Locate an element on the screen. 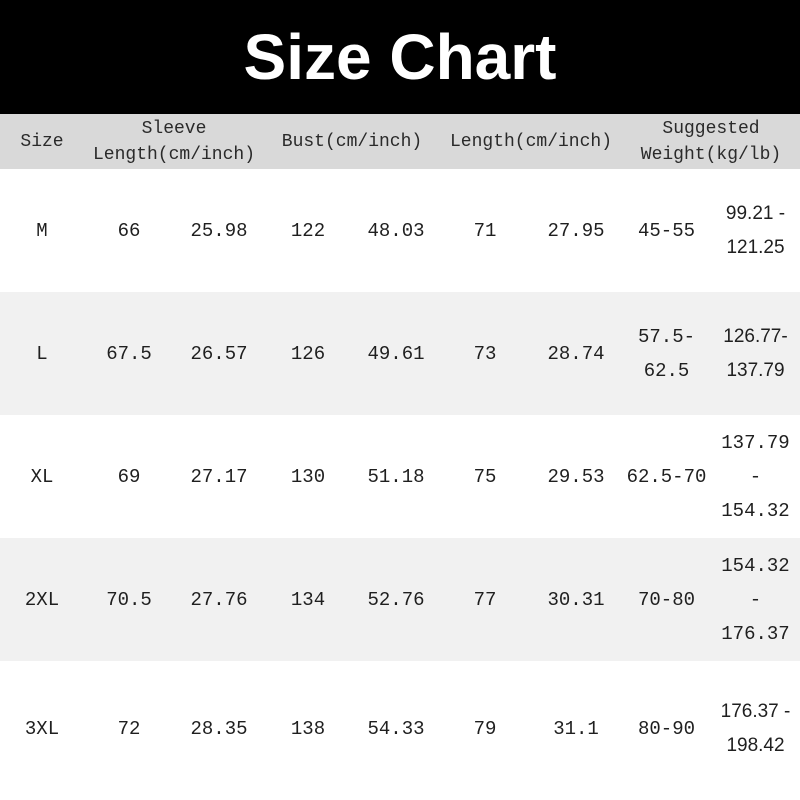  size-cell: M is located at coordinates (42, 230).